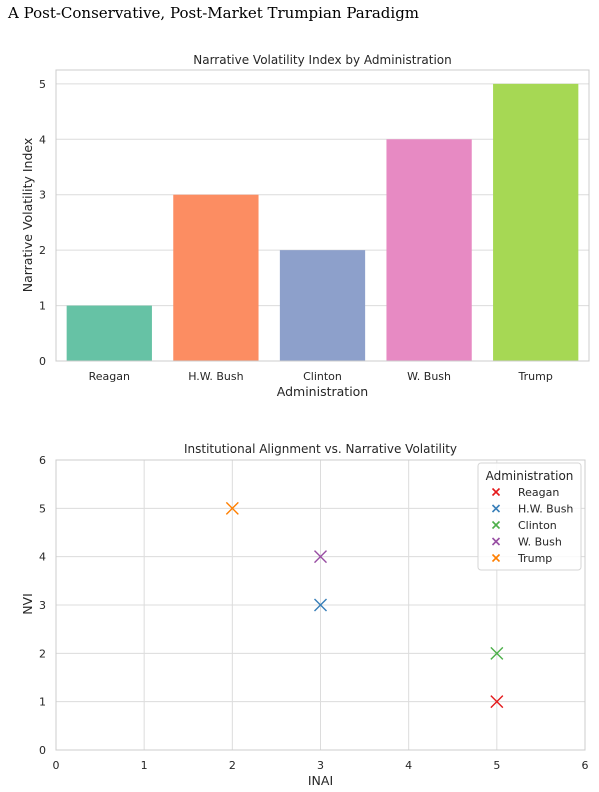 The image size is (599, 792). Describe the element at coordinates (540, 542) in the screenshot. I see `scatter-legend-label: W. Bush` at that location.